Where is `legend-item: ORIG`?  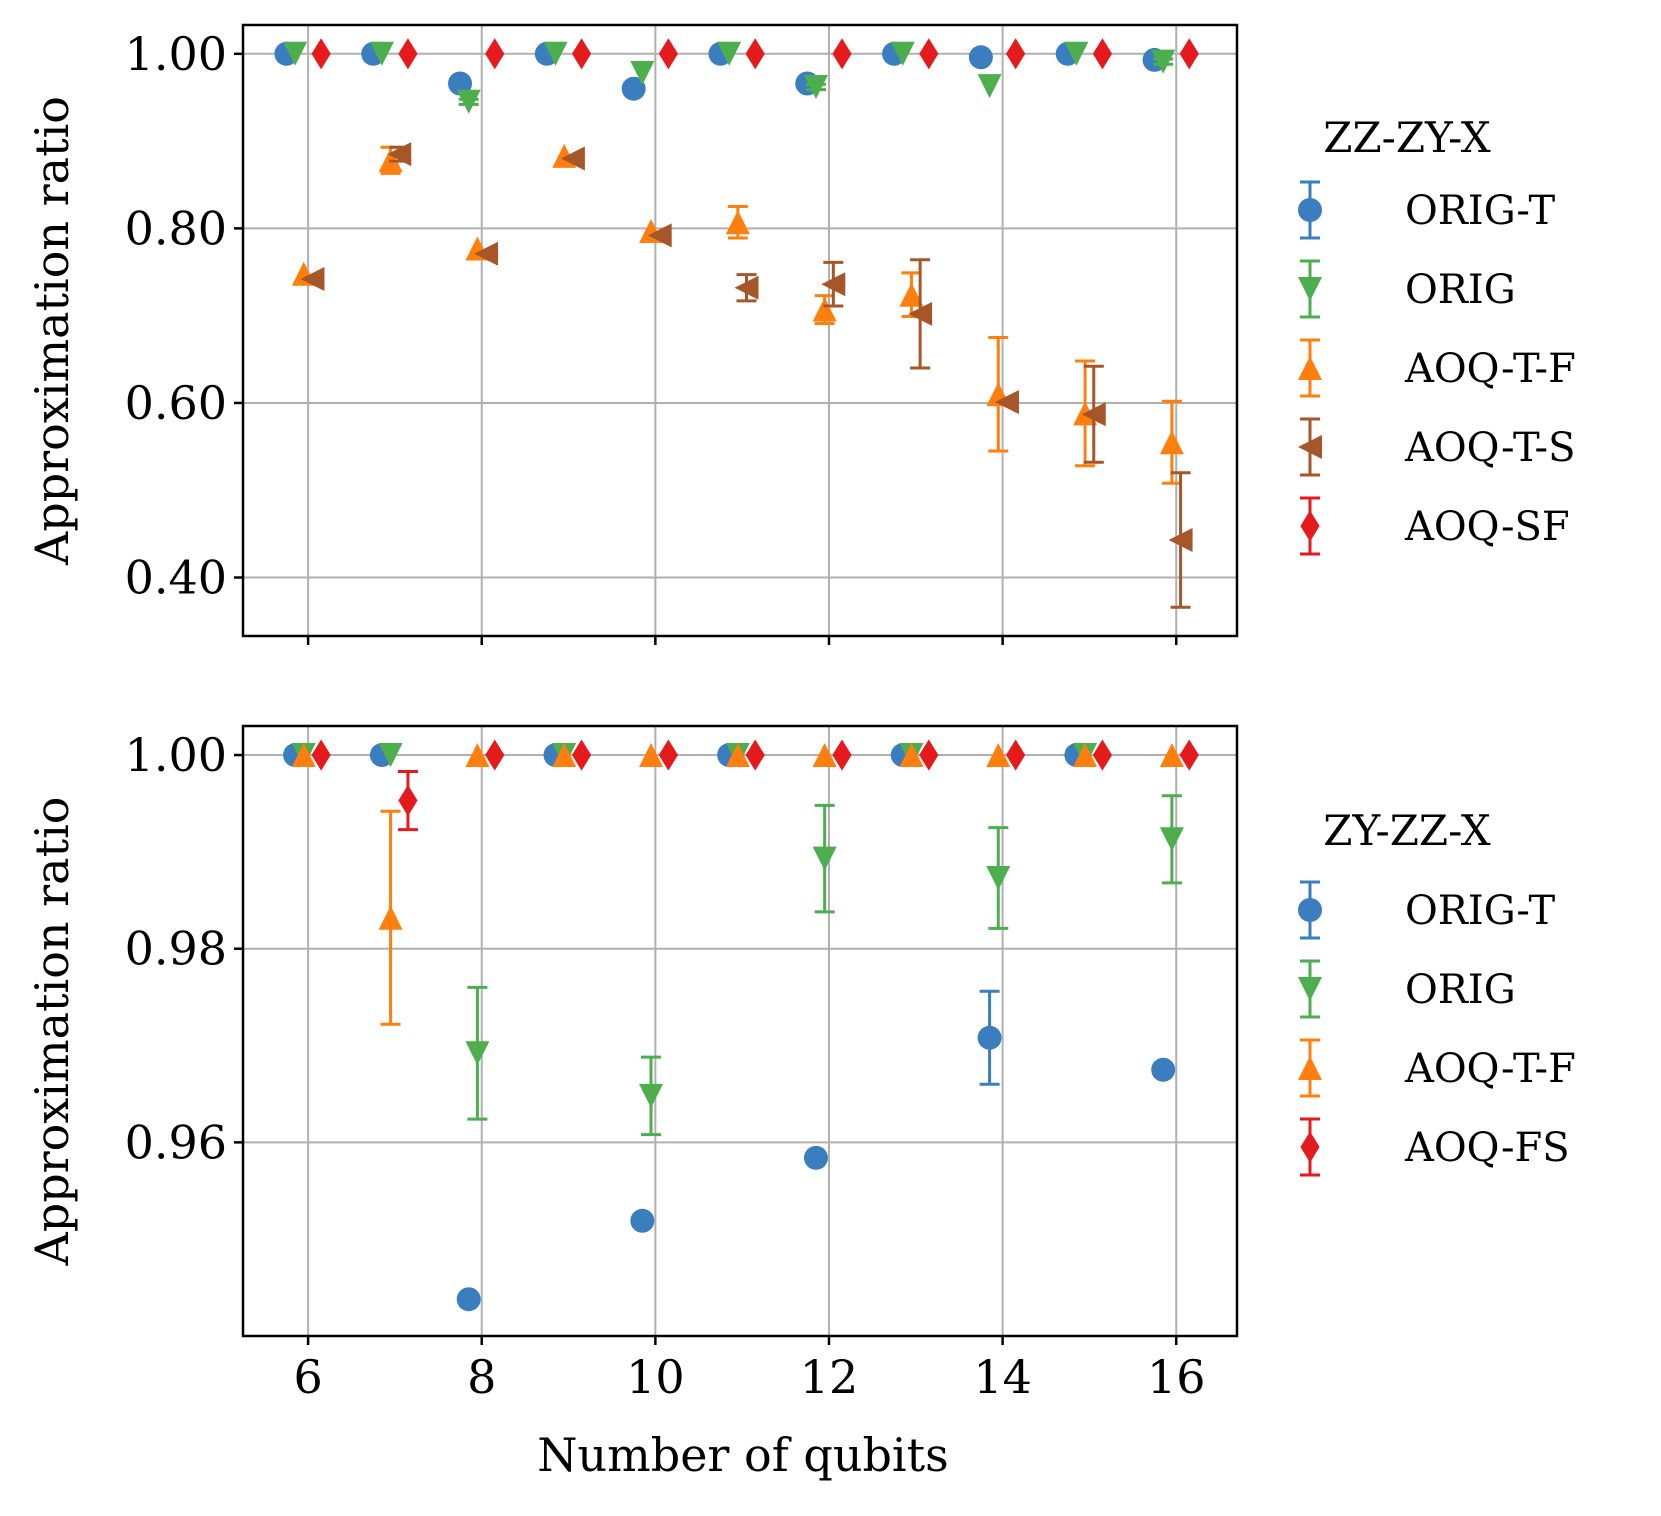 legend-item: ORIG is located at coordinates (1407, 289).